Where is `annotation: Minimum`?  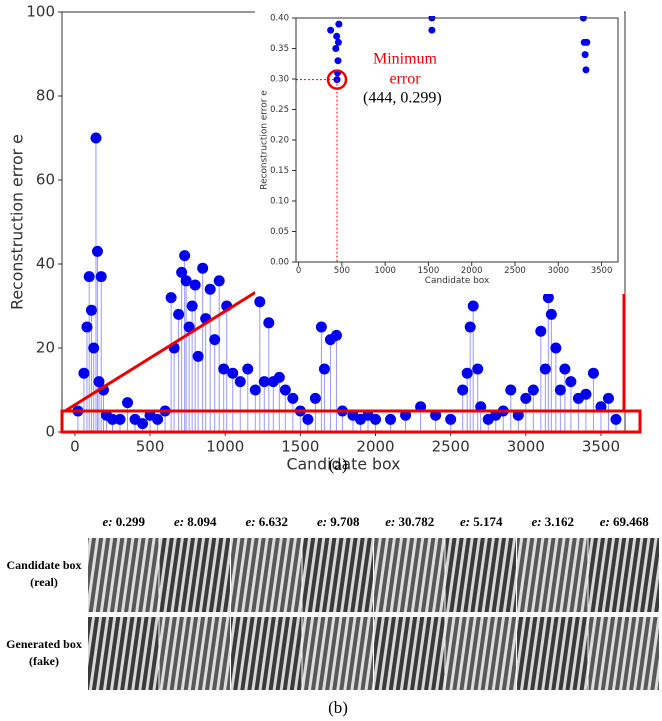 annotation: Minimum is located at coordinates (405, 59).